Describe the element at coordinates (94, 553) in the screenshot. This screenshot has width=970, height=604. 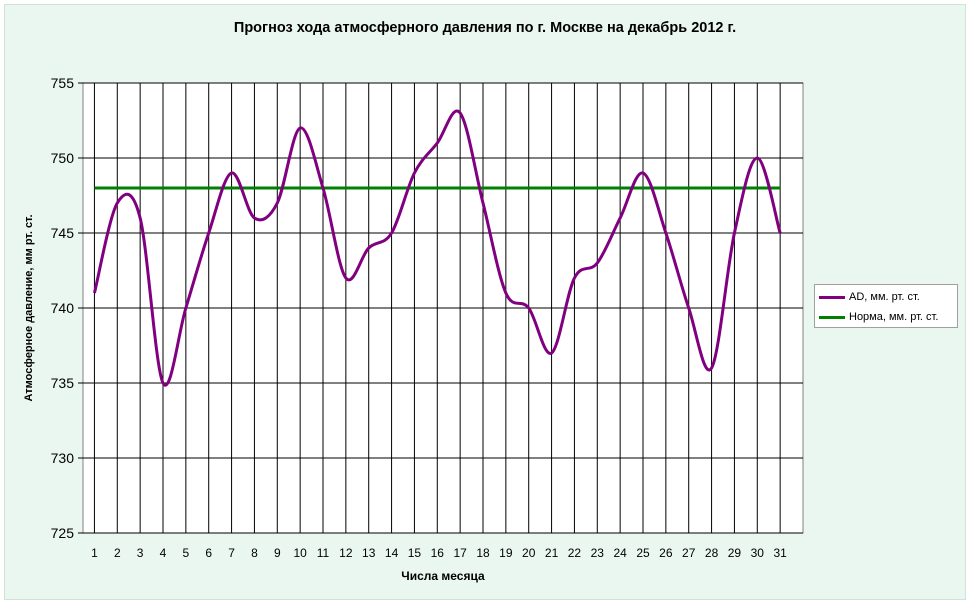
I see `x-tick-label: 1` at that location.